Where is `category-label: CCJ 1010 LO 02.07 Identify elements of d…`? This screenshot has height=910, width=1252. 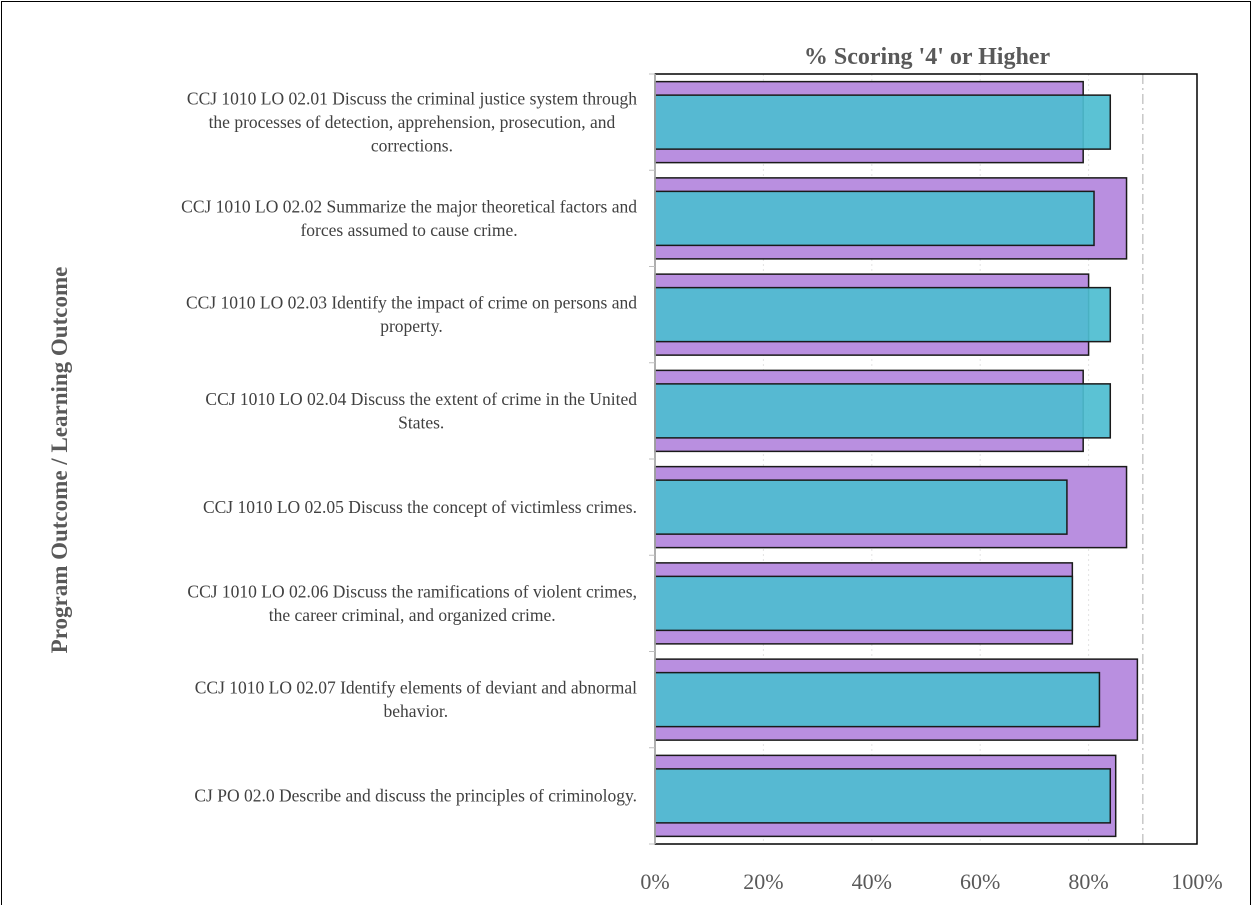 category-label: CCJ 1010 LO 02.07 Identify elements of d… is located at coordinates (416, 700).